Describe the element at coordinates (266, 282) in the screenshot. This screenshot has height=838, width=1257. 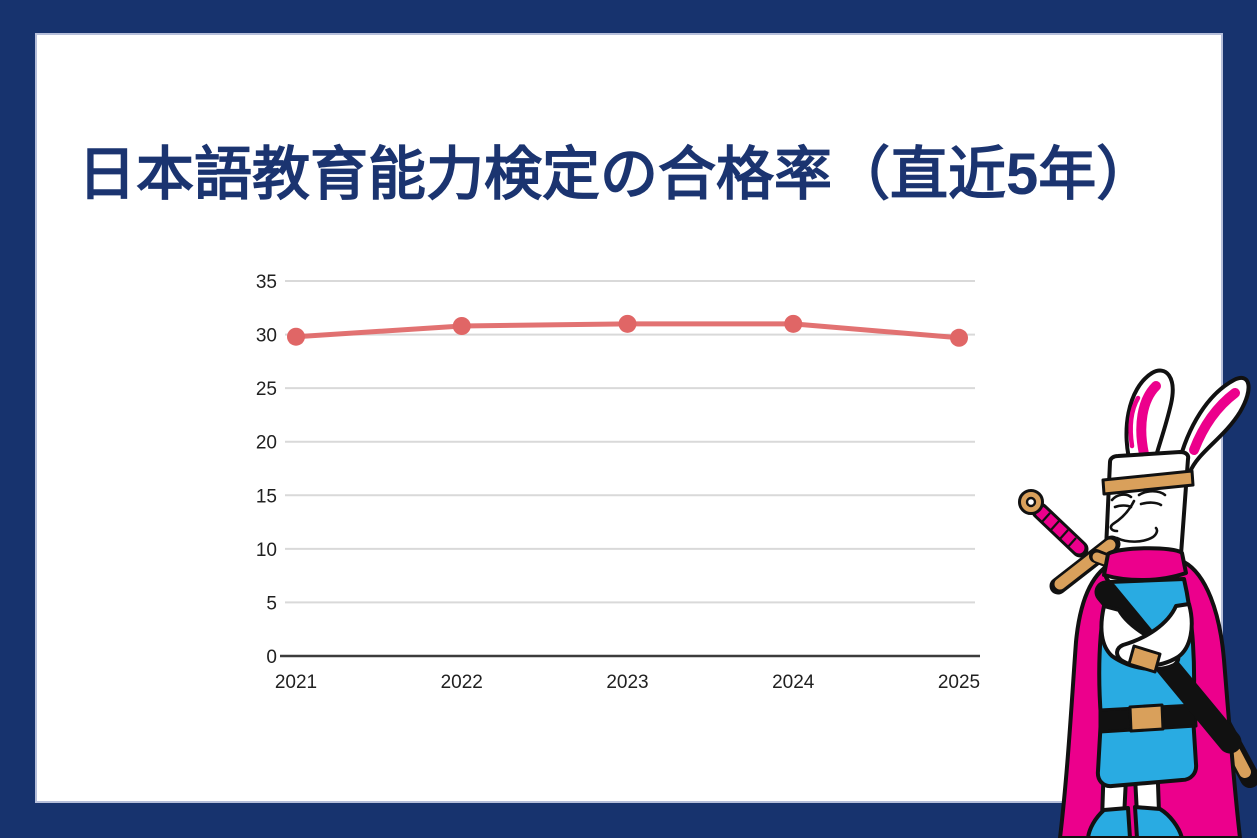
I see `y-tick-label: 35` at that location.